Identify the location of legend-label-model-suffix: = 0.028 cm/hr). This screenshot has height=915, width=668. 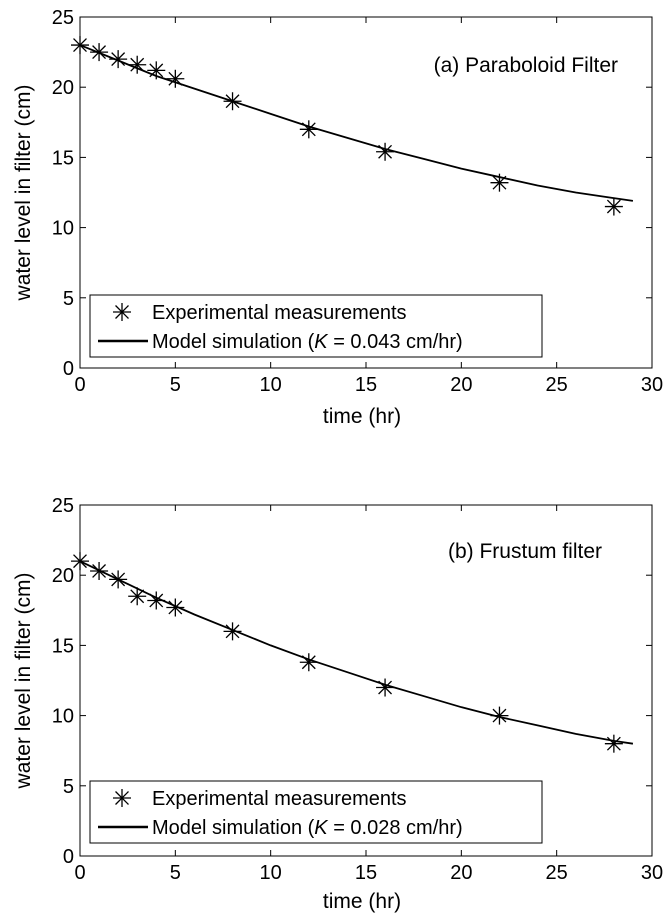
(395, 828).